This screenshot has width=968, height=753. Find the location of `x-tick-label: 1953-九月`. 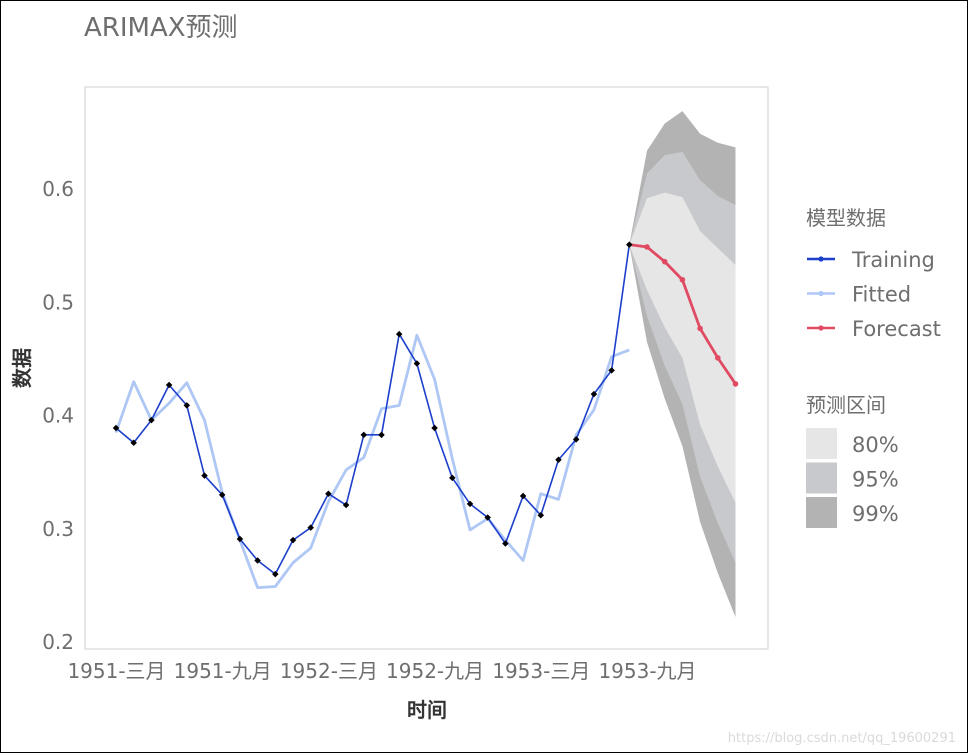

x-tick-label: 1953-九月 is located at coordinates (647, 671).